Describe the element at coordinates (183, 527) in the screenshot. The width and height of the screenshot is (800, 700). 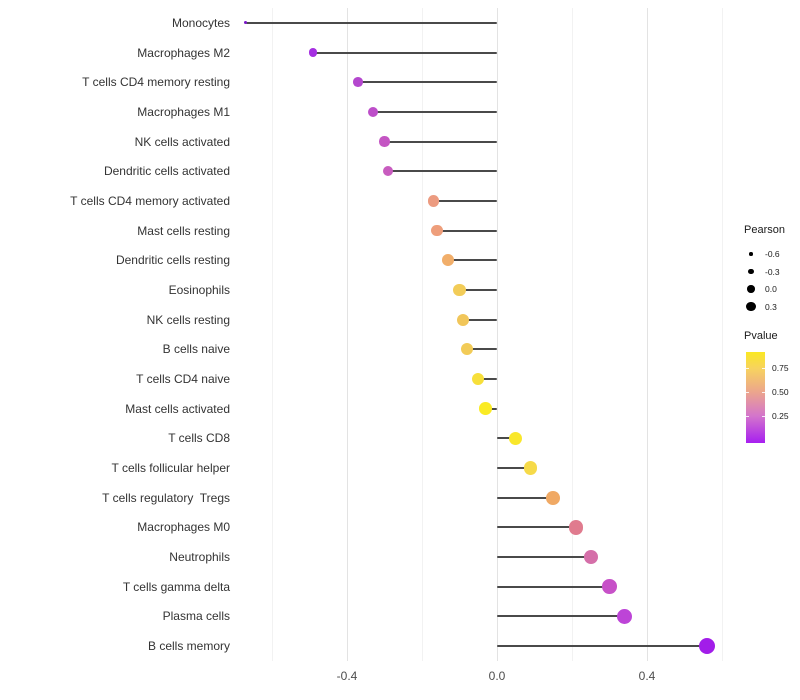
I see `category-label: Macrophages M0` at that location.